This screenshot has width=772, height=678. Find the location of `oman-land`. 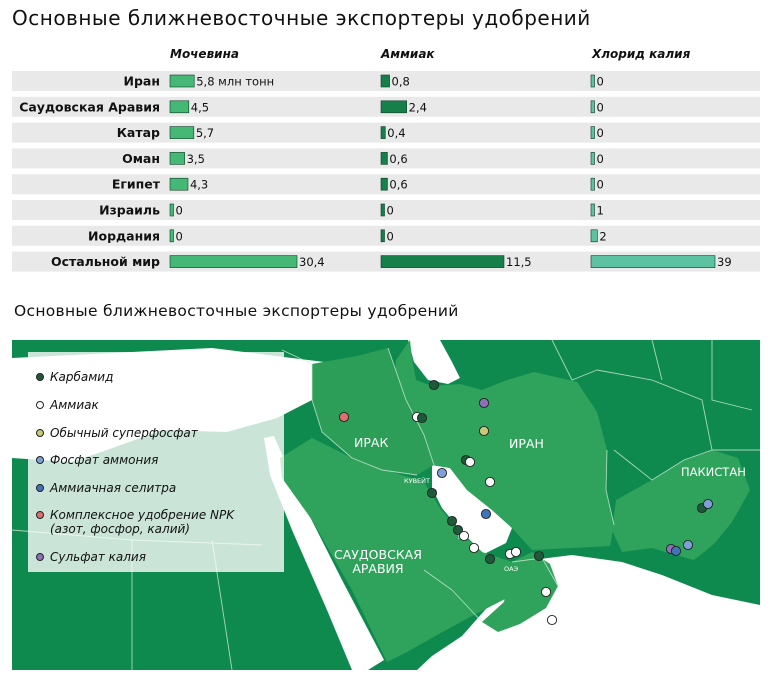

oman-land is located at coordinates (520, 592).